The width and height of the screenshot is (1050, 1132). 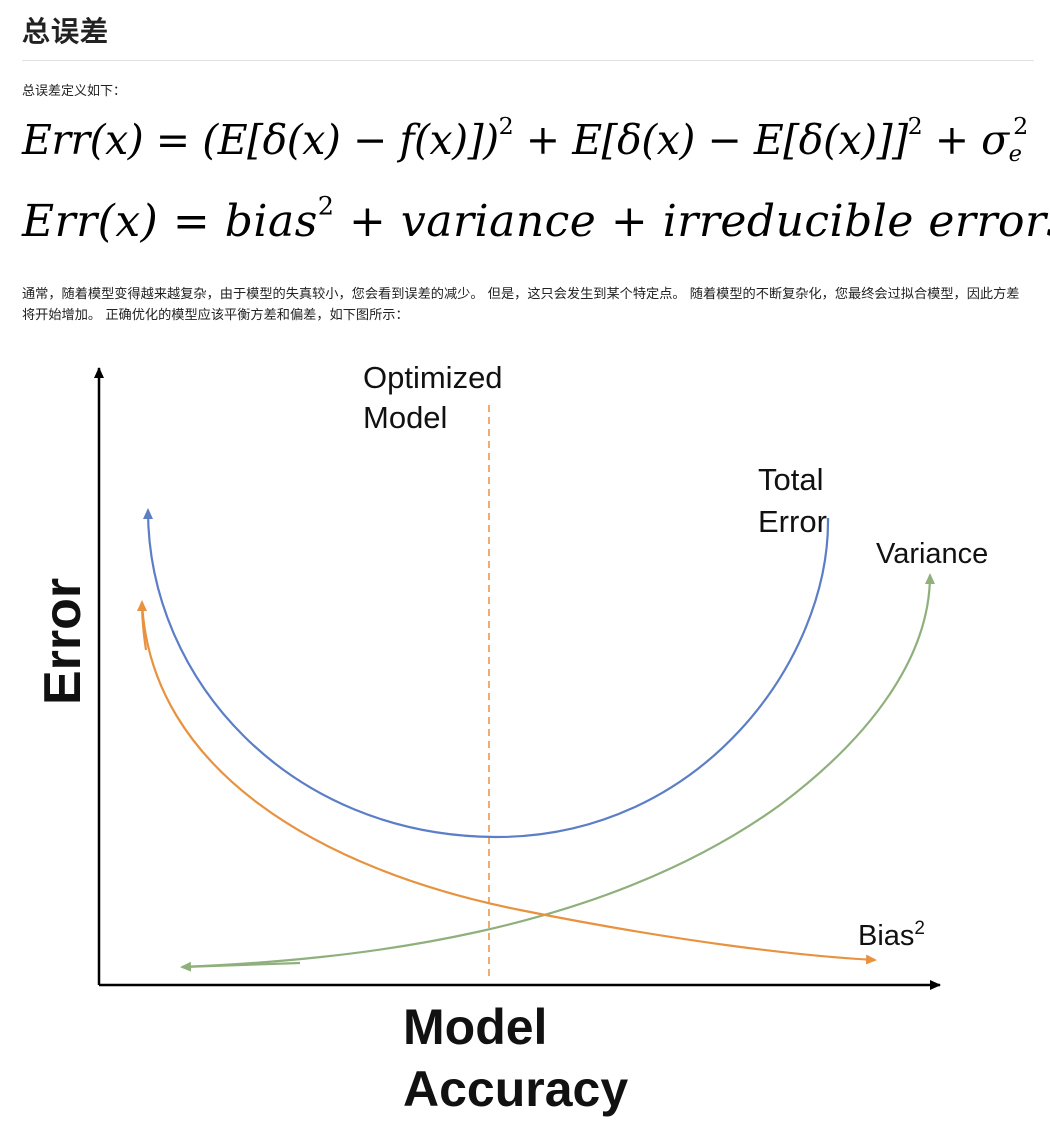 What do you see at coordinates (1020, 125) in the screenshot?
I see `formula1-sigma-exp: 2` at bounding box center [1020, 125].